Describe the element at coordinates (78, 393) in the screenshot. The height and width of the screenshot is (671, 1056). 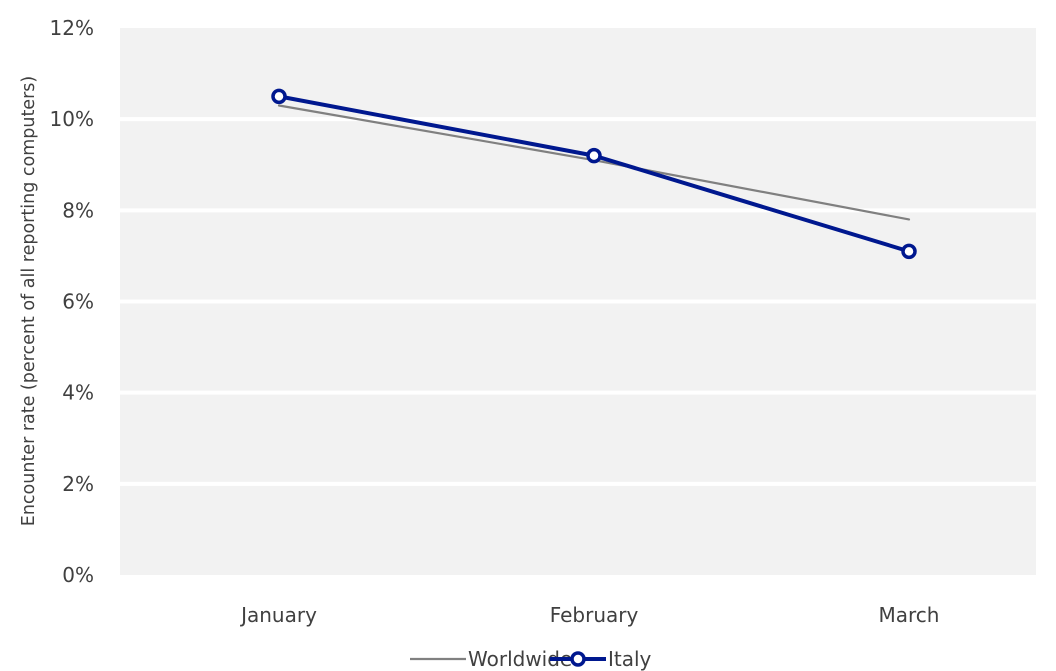
I see `y-tick-label: 4%` at that location.